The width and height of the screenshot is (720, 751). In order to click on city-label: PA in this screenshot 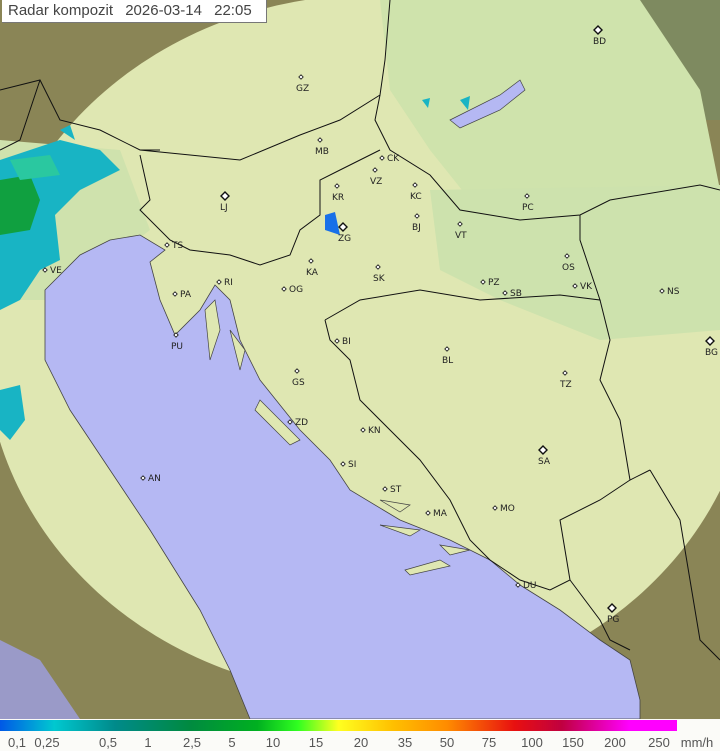, I will do `click(186, 295)`.